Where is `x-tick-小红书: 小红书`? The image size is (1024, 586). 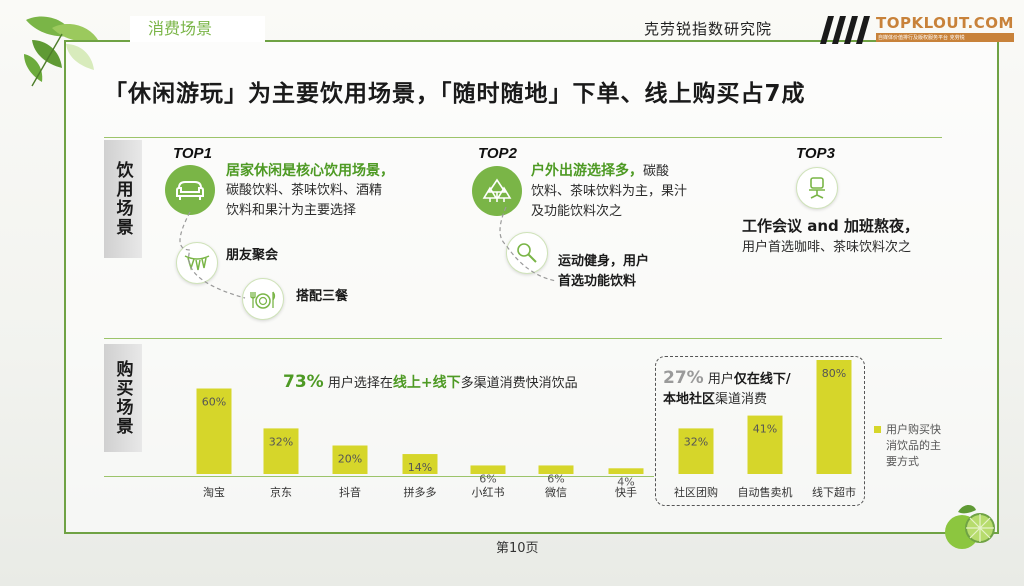
x-tick-小红书: 小红书 is located at coordinates (488, 492).